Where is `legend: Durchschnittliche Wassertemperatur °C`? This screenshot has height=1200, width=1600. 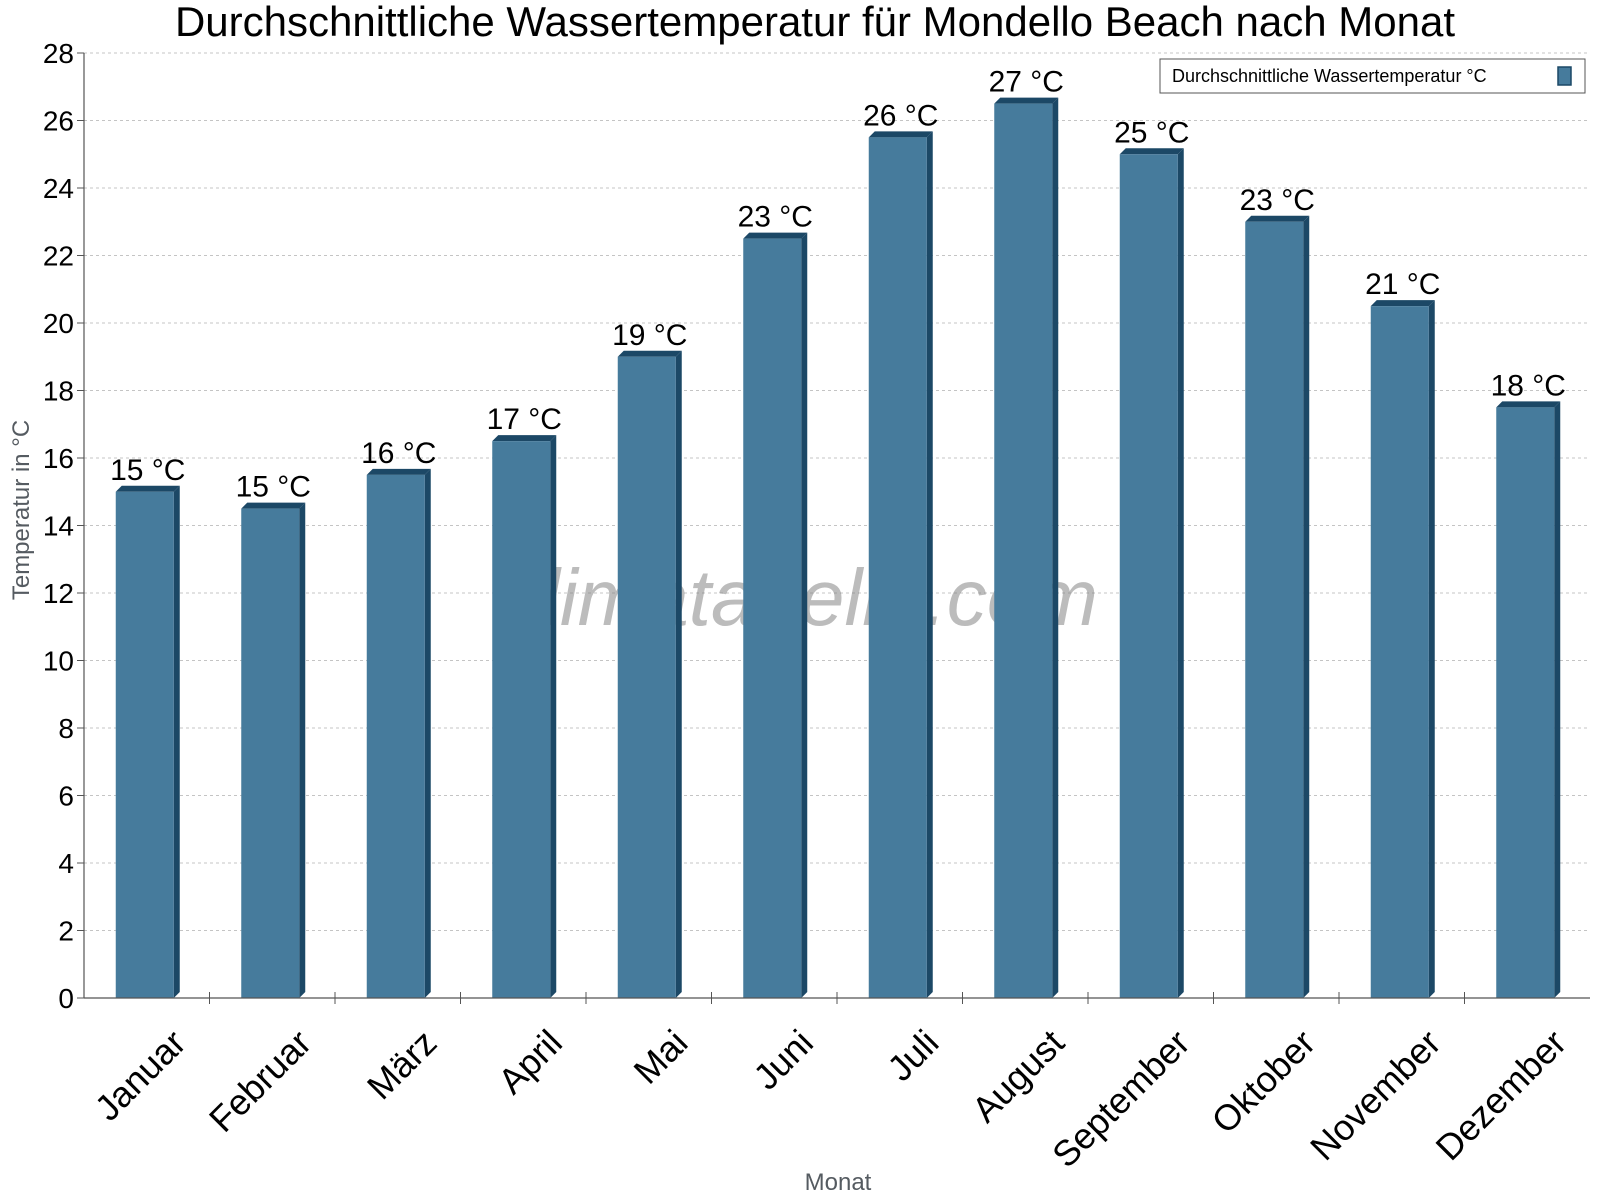
legend: Durchschnittliche Wassertemperatur °C is located at coordinates (1372, 76).